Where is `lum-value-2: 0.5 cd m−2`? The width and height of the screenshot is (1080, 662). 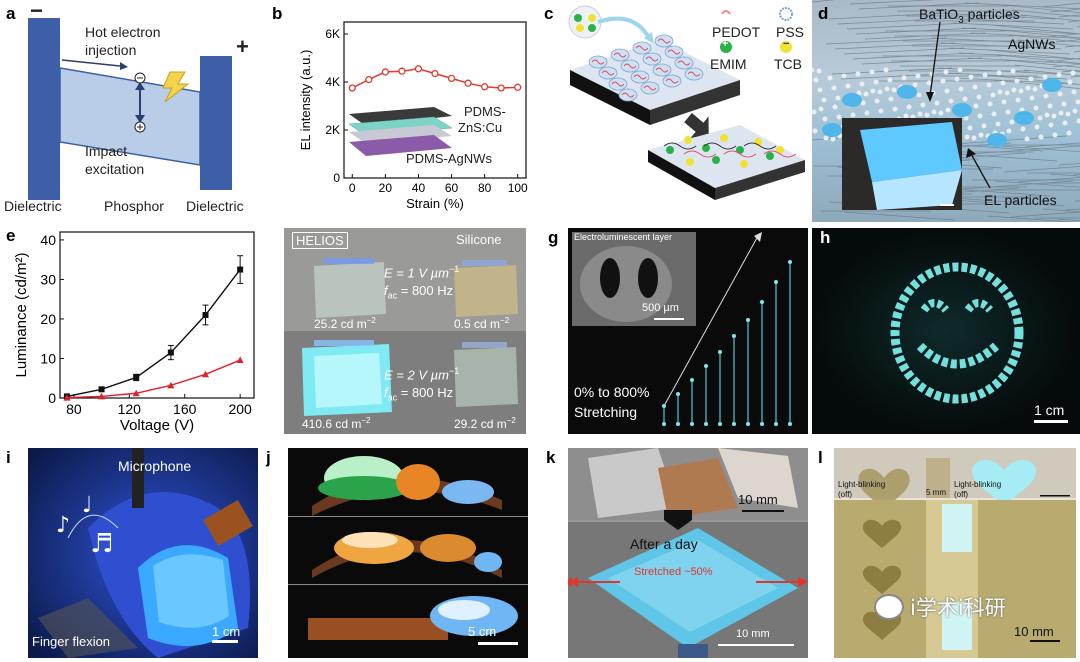
lum-value-2: 0.5 cd m−2 is located at coordinates (481, 323).